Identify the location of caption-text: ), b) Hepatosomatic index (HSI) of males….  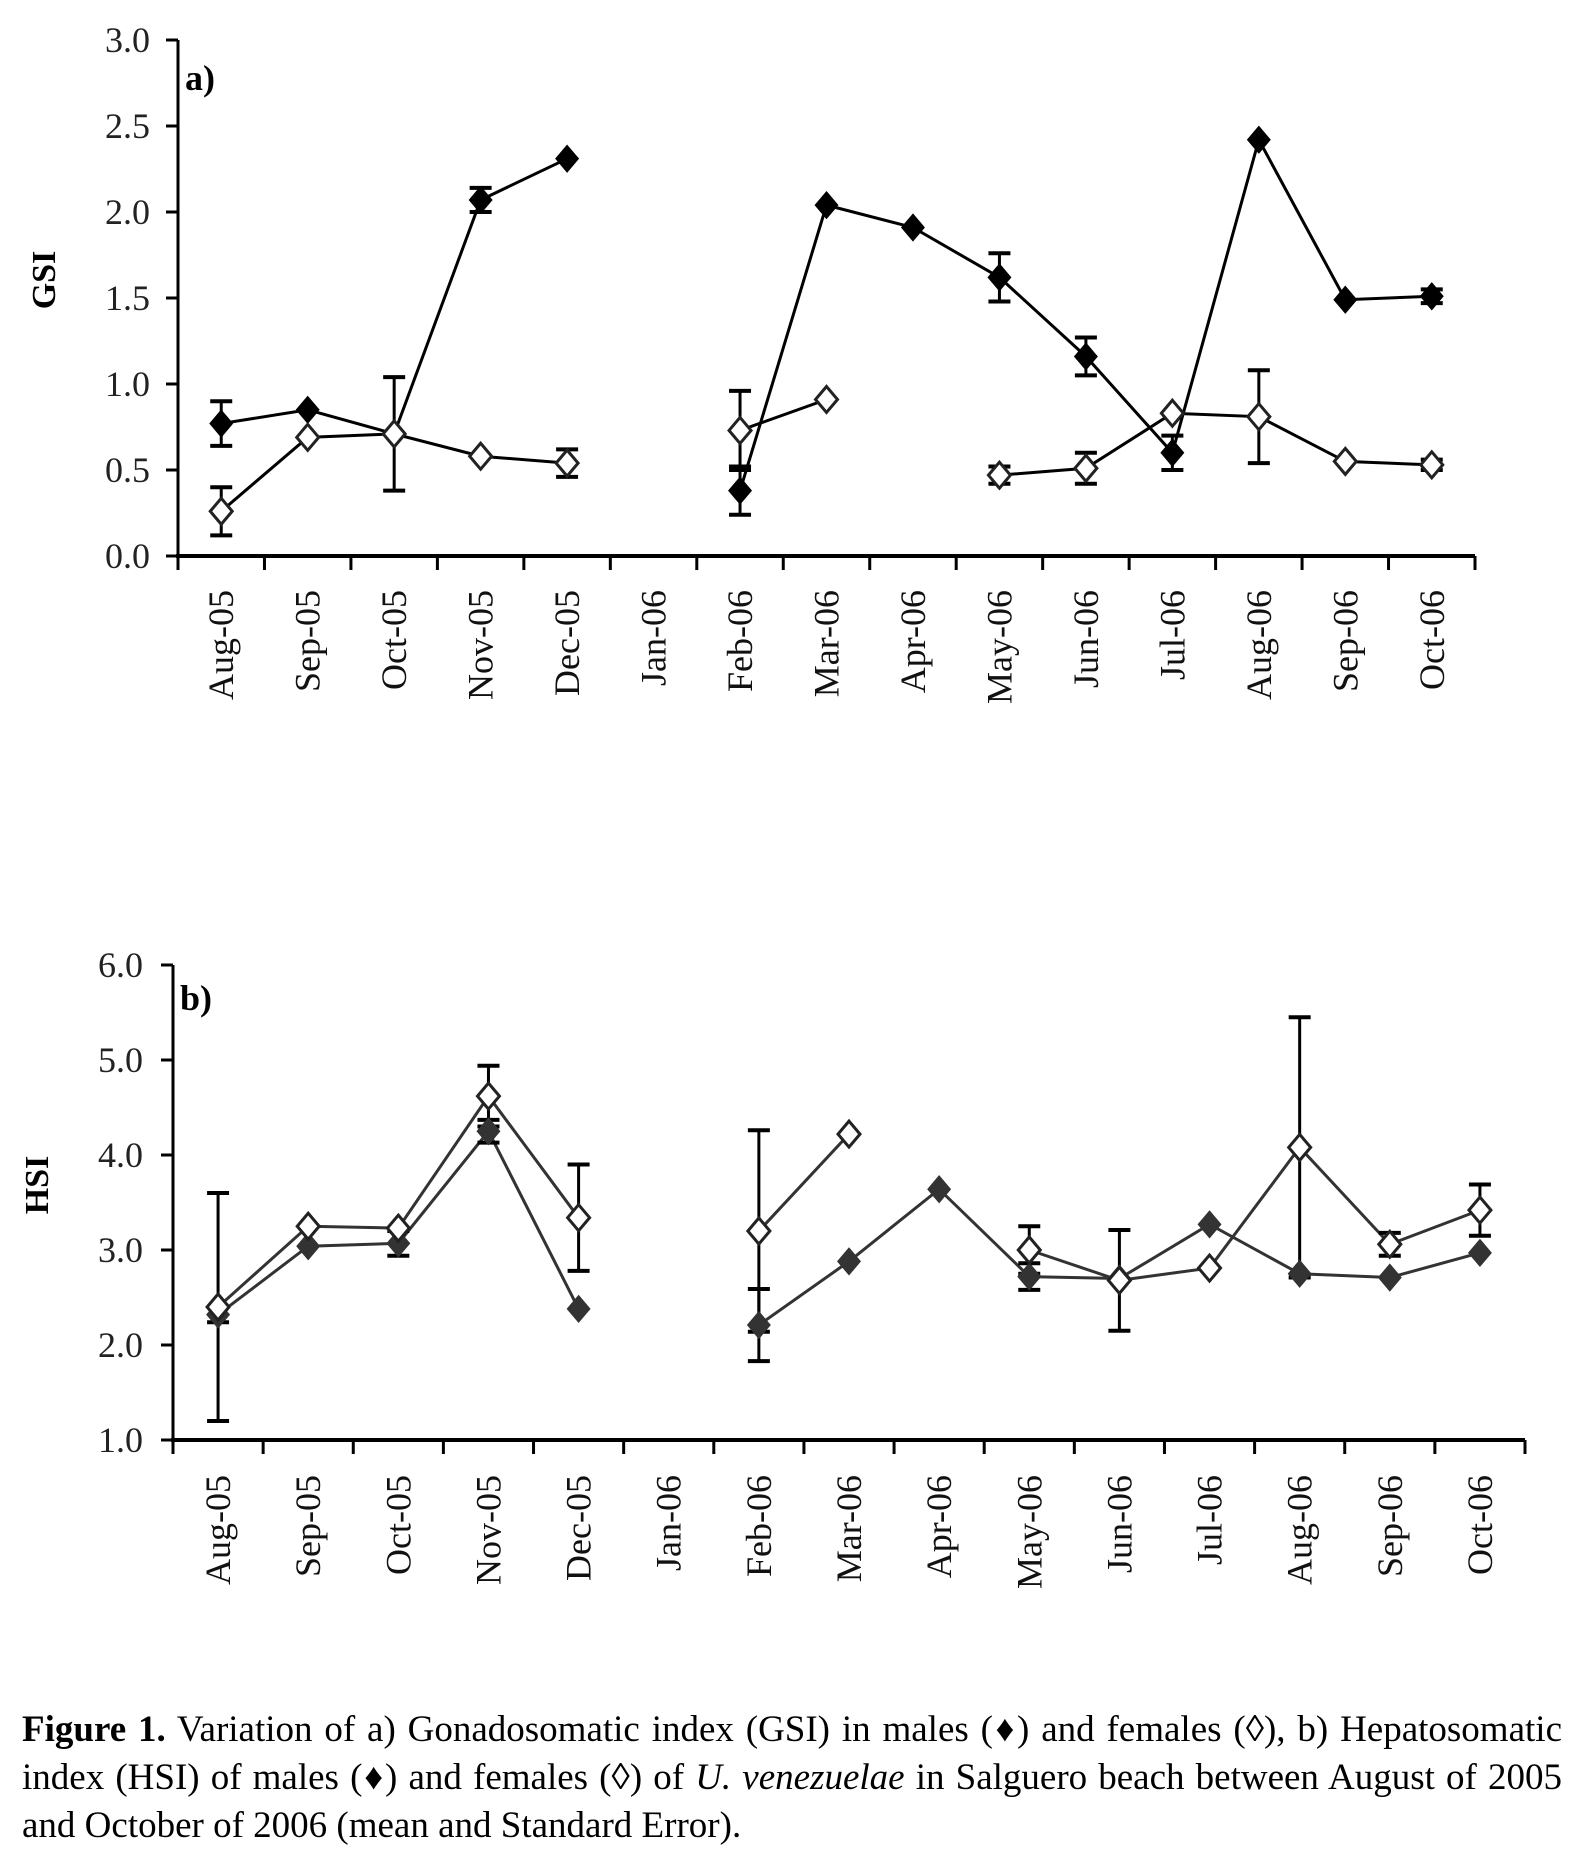
(792, 1753).